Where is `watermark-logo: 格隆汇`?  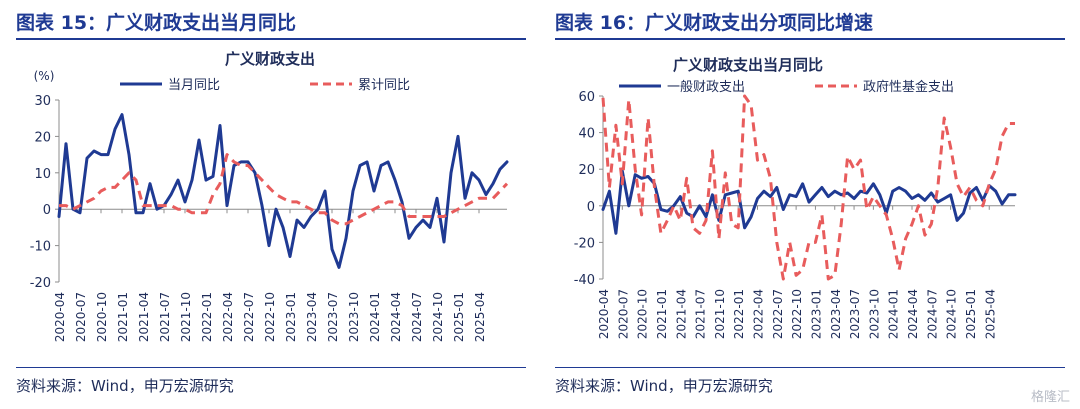
watermark-logo: 格隆汇 is located at coordinates (1050, 397).